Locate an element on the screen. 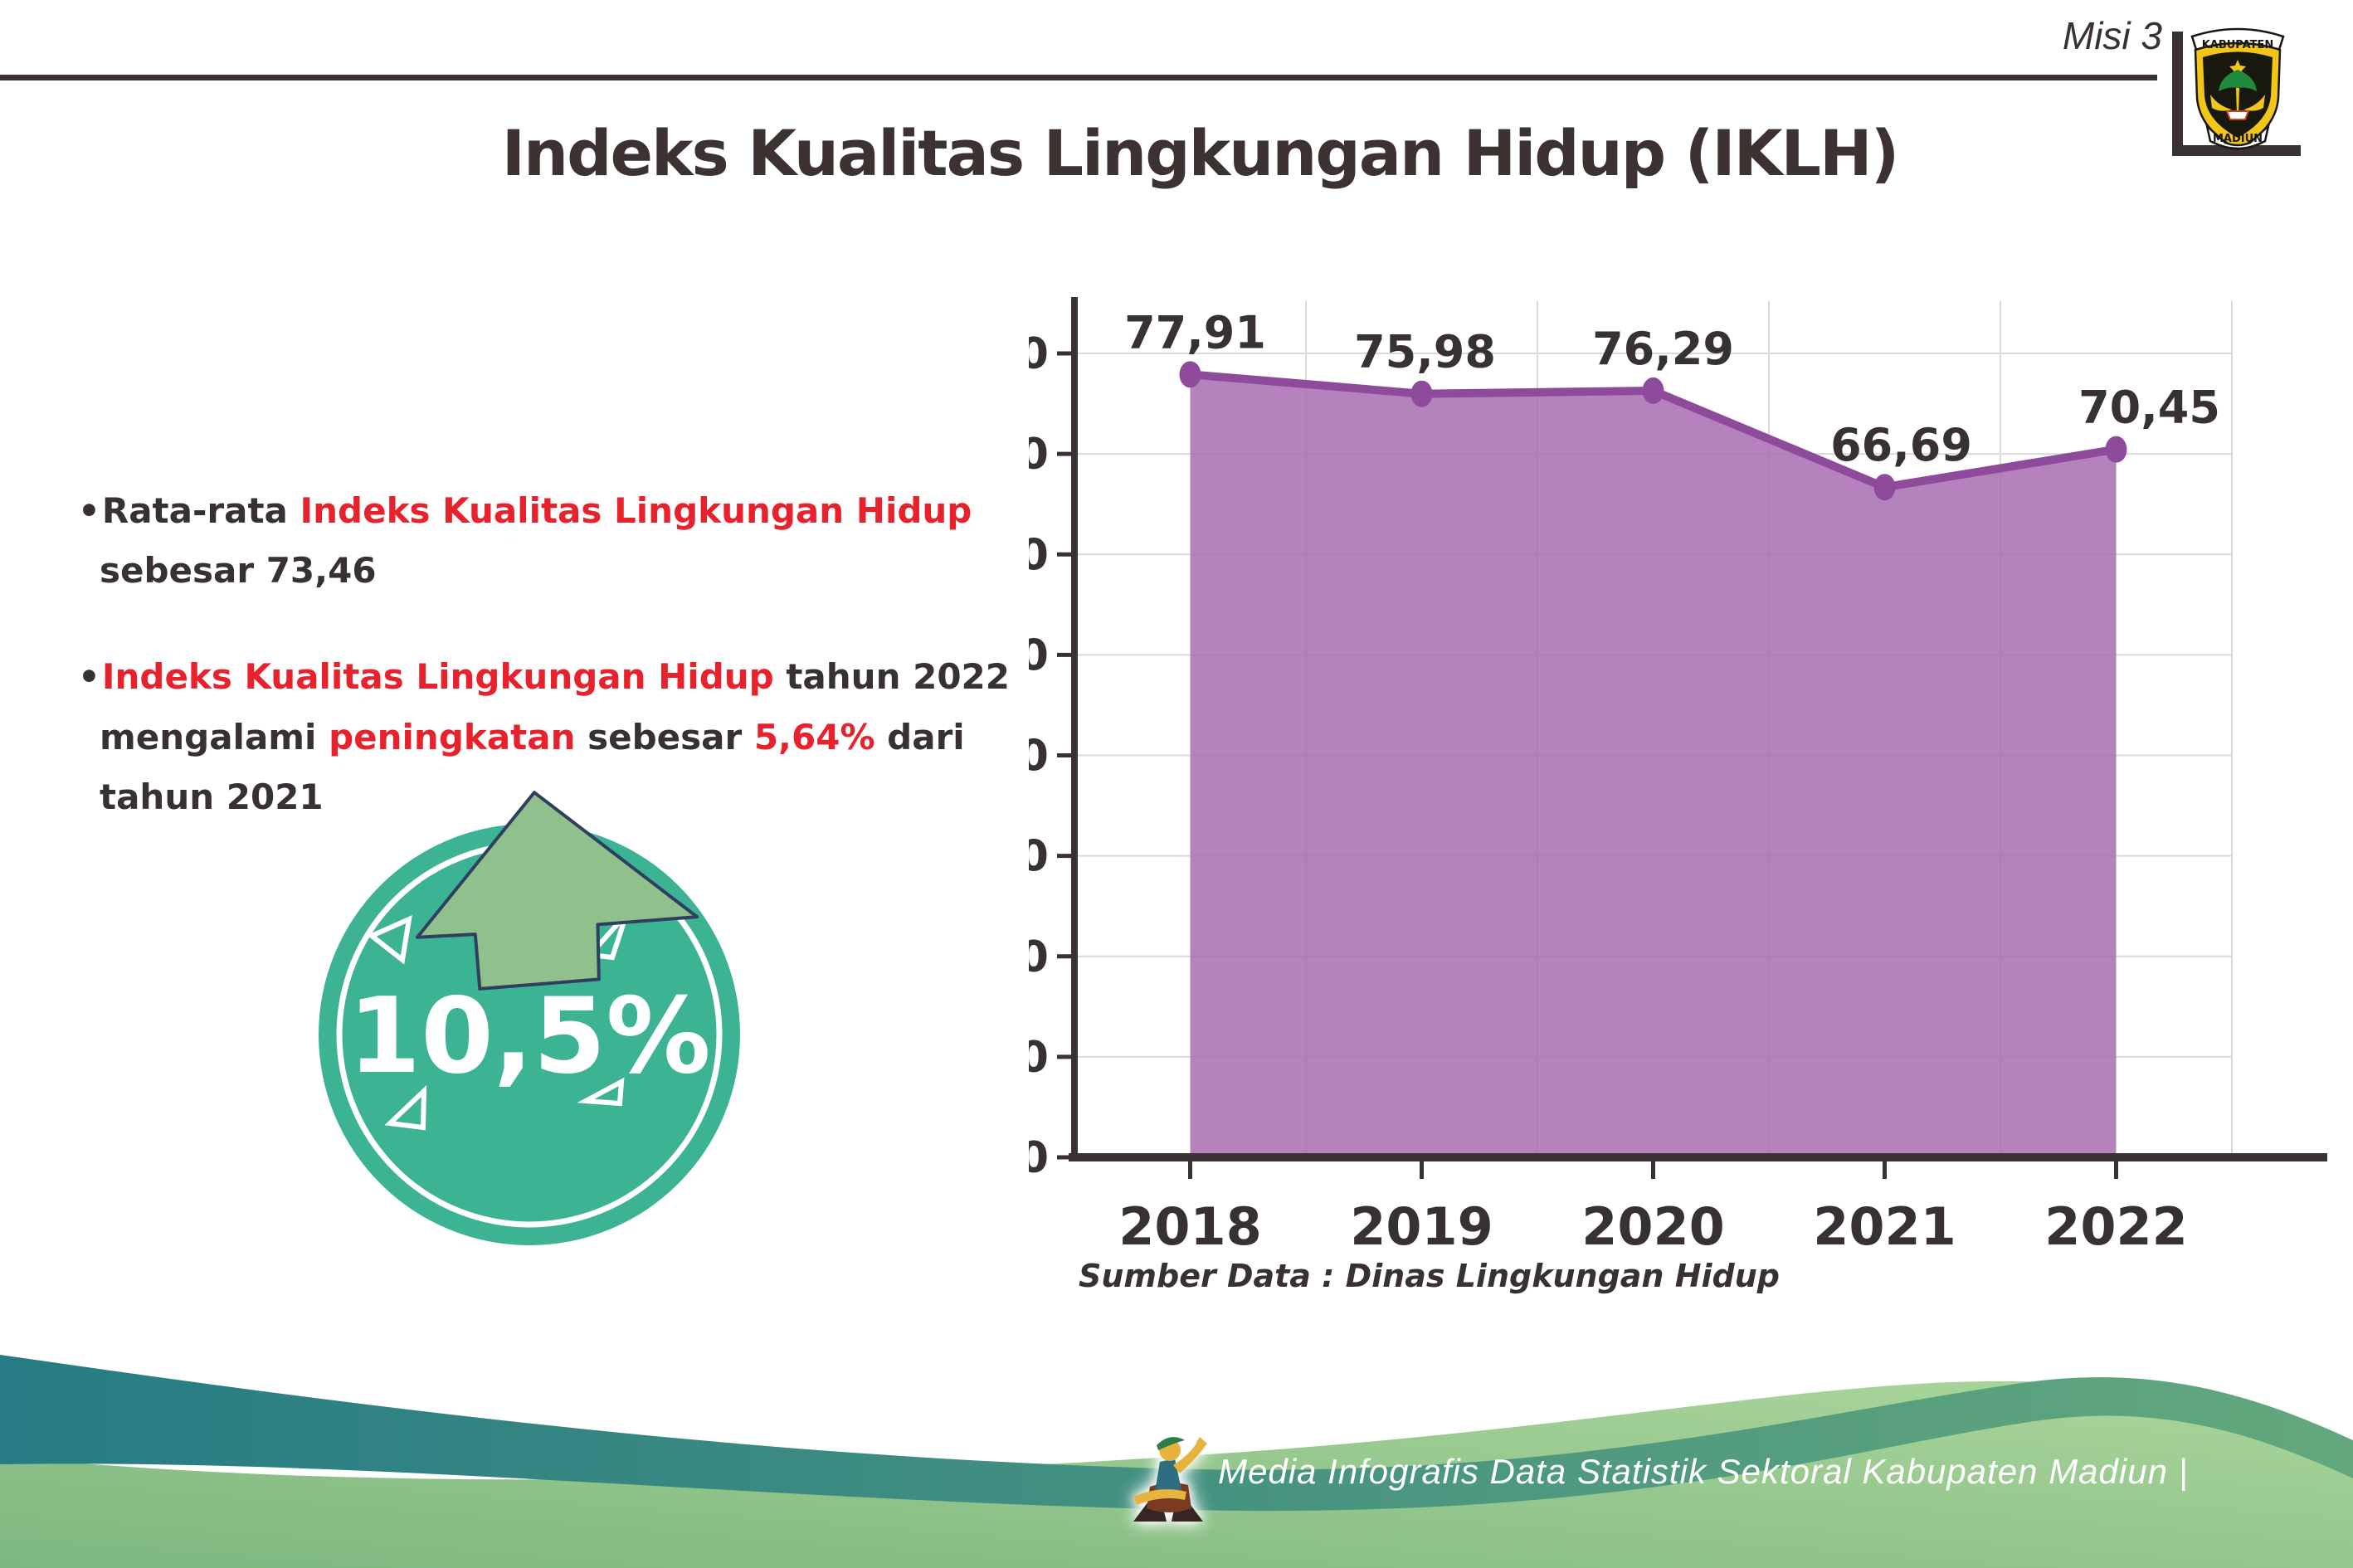  plain-text: tahun 2021 is located at coordinates (212, 796).